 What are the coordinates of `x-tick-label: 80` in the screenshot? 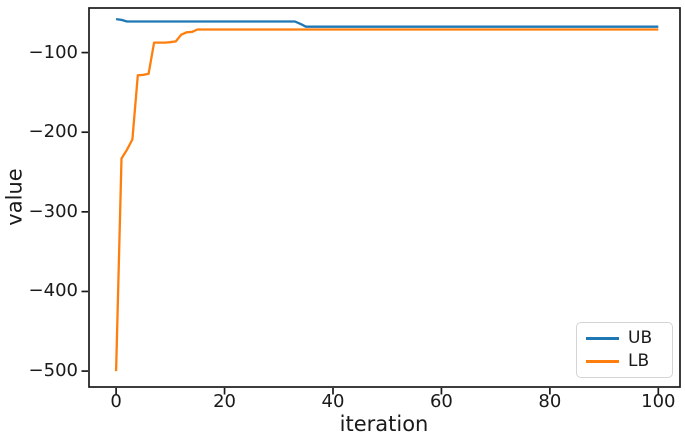 It's located at (550, 401).